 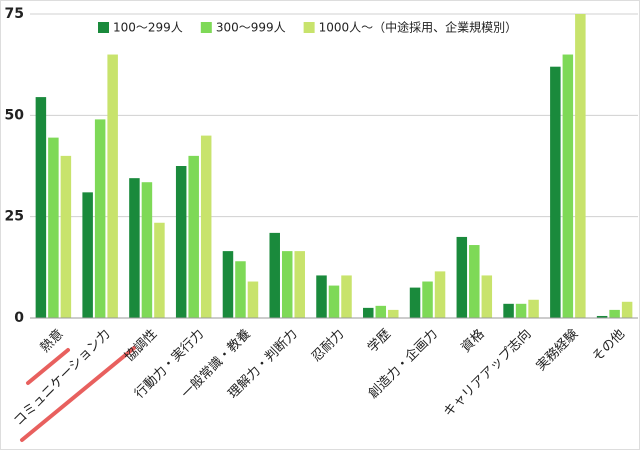 What do you see at coordinates (14, 14) in the screenshot?
I see `y-tick-label: 75` at bounding box center [14, 14].